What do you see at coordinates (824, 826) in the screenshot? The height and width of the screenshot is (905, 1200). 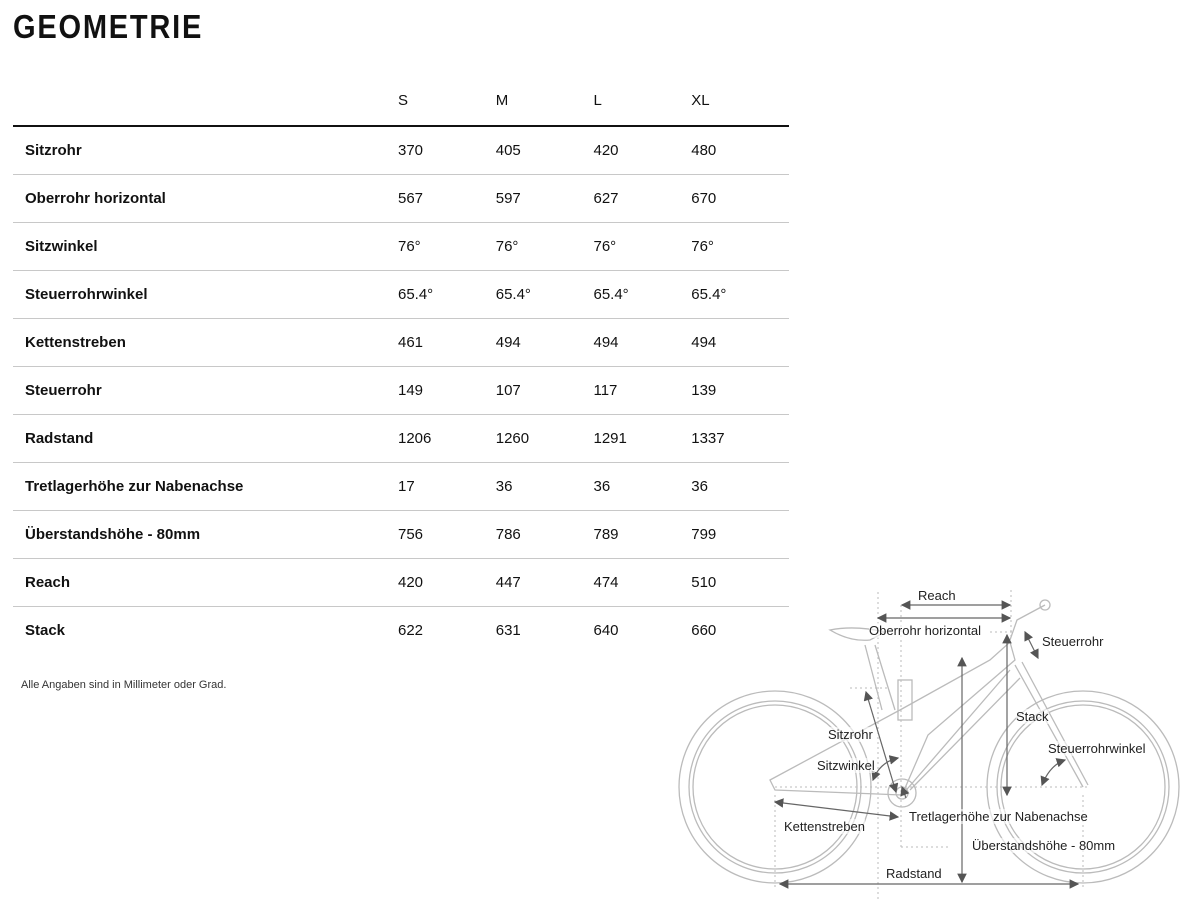 I see `diagram-label-kettenstreben: Kettenstreben` at bounding box center [824, 826].